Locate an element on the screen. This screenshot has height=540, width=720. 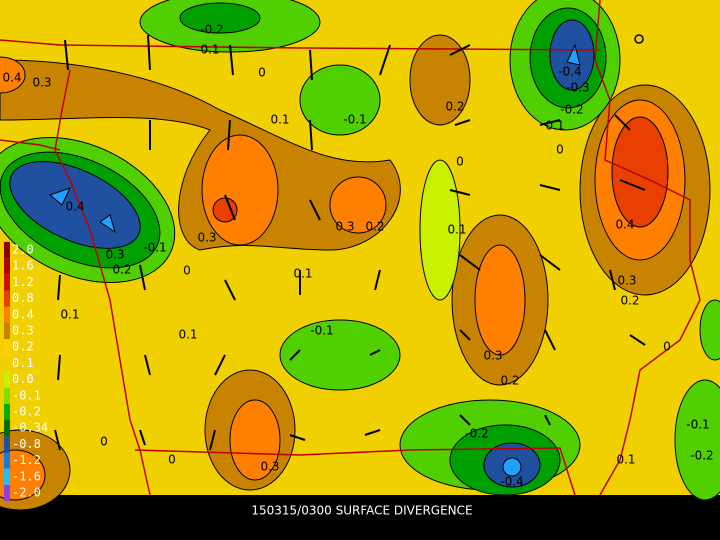
colorbar-label: 1.6 is located at coordinates (23, 266).